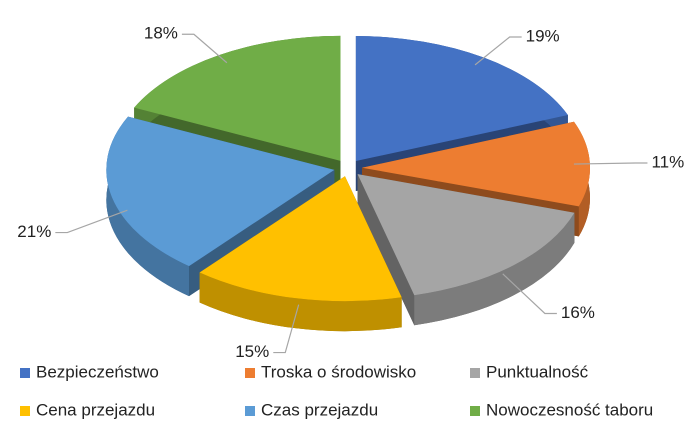 The height and width of the screenshot is (427, 692). I want to click on data-label: 11%, so click(667, 162).